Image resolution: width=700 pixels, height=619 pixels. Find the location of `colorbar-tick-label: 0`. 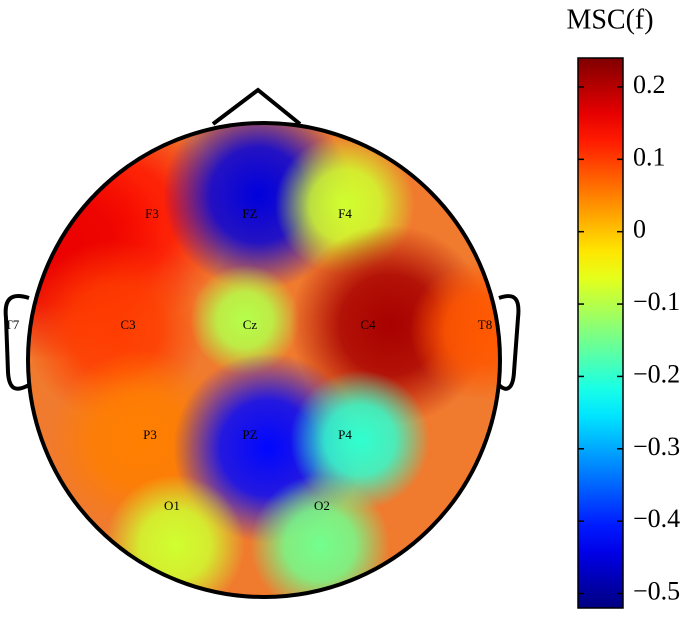

colorbar-tick-label: 0 is located at coordinates (639, 229).